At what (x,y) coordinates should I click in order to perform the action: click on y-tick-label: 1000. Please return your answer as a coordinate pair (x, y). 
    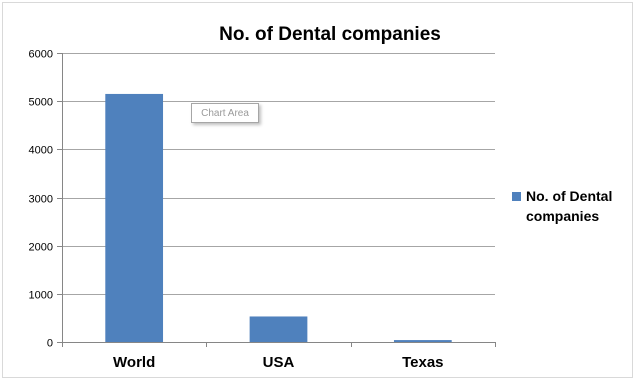
    Looking at the image, I should click on (41, 296).